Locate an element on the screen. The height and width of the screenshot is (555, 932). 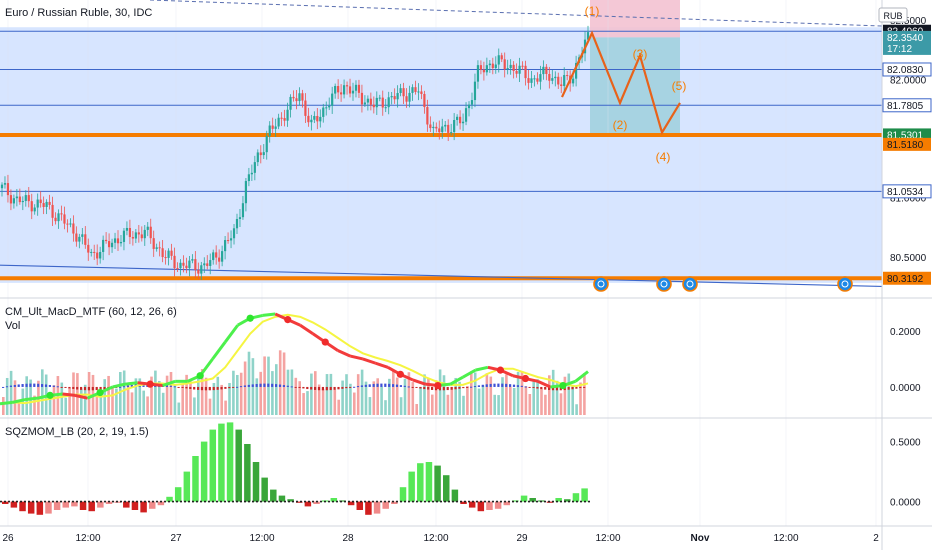
event-markers is located at coordinates (723, 284).